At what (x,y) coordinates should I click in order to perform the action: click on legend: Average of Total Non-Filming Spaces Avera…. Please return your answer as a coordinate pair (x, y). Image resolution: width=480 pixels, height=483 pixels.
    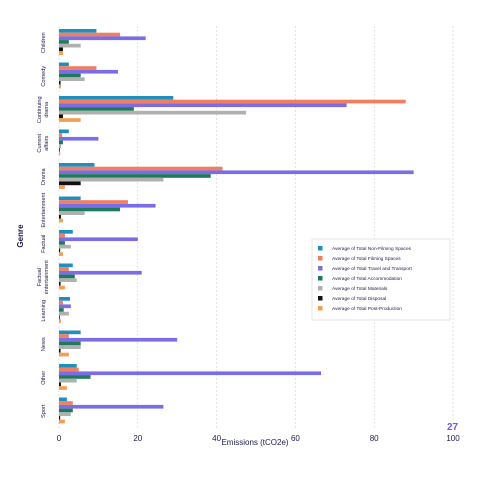
    Looking at the image, I should click on (381, 279).